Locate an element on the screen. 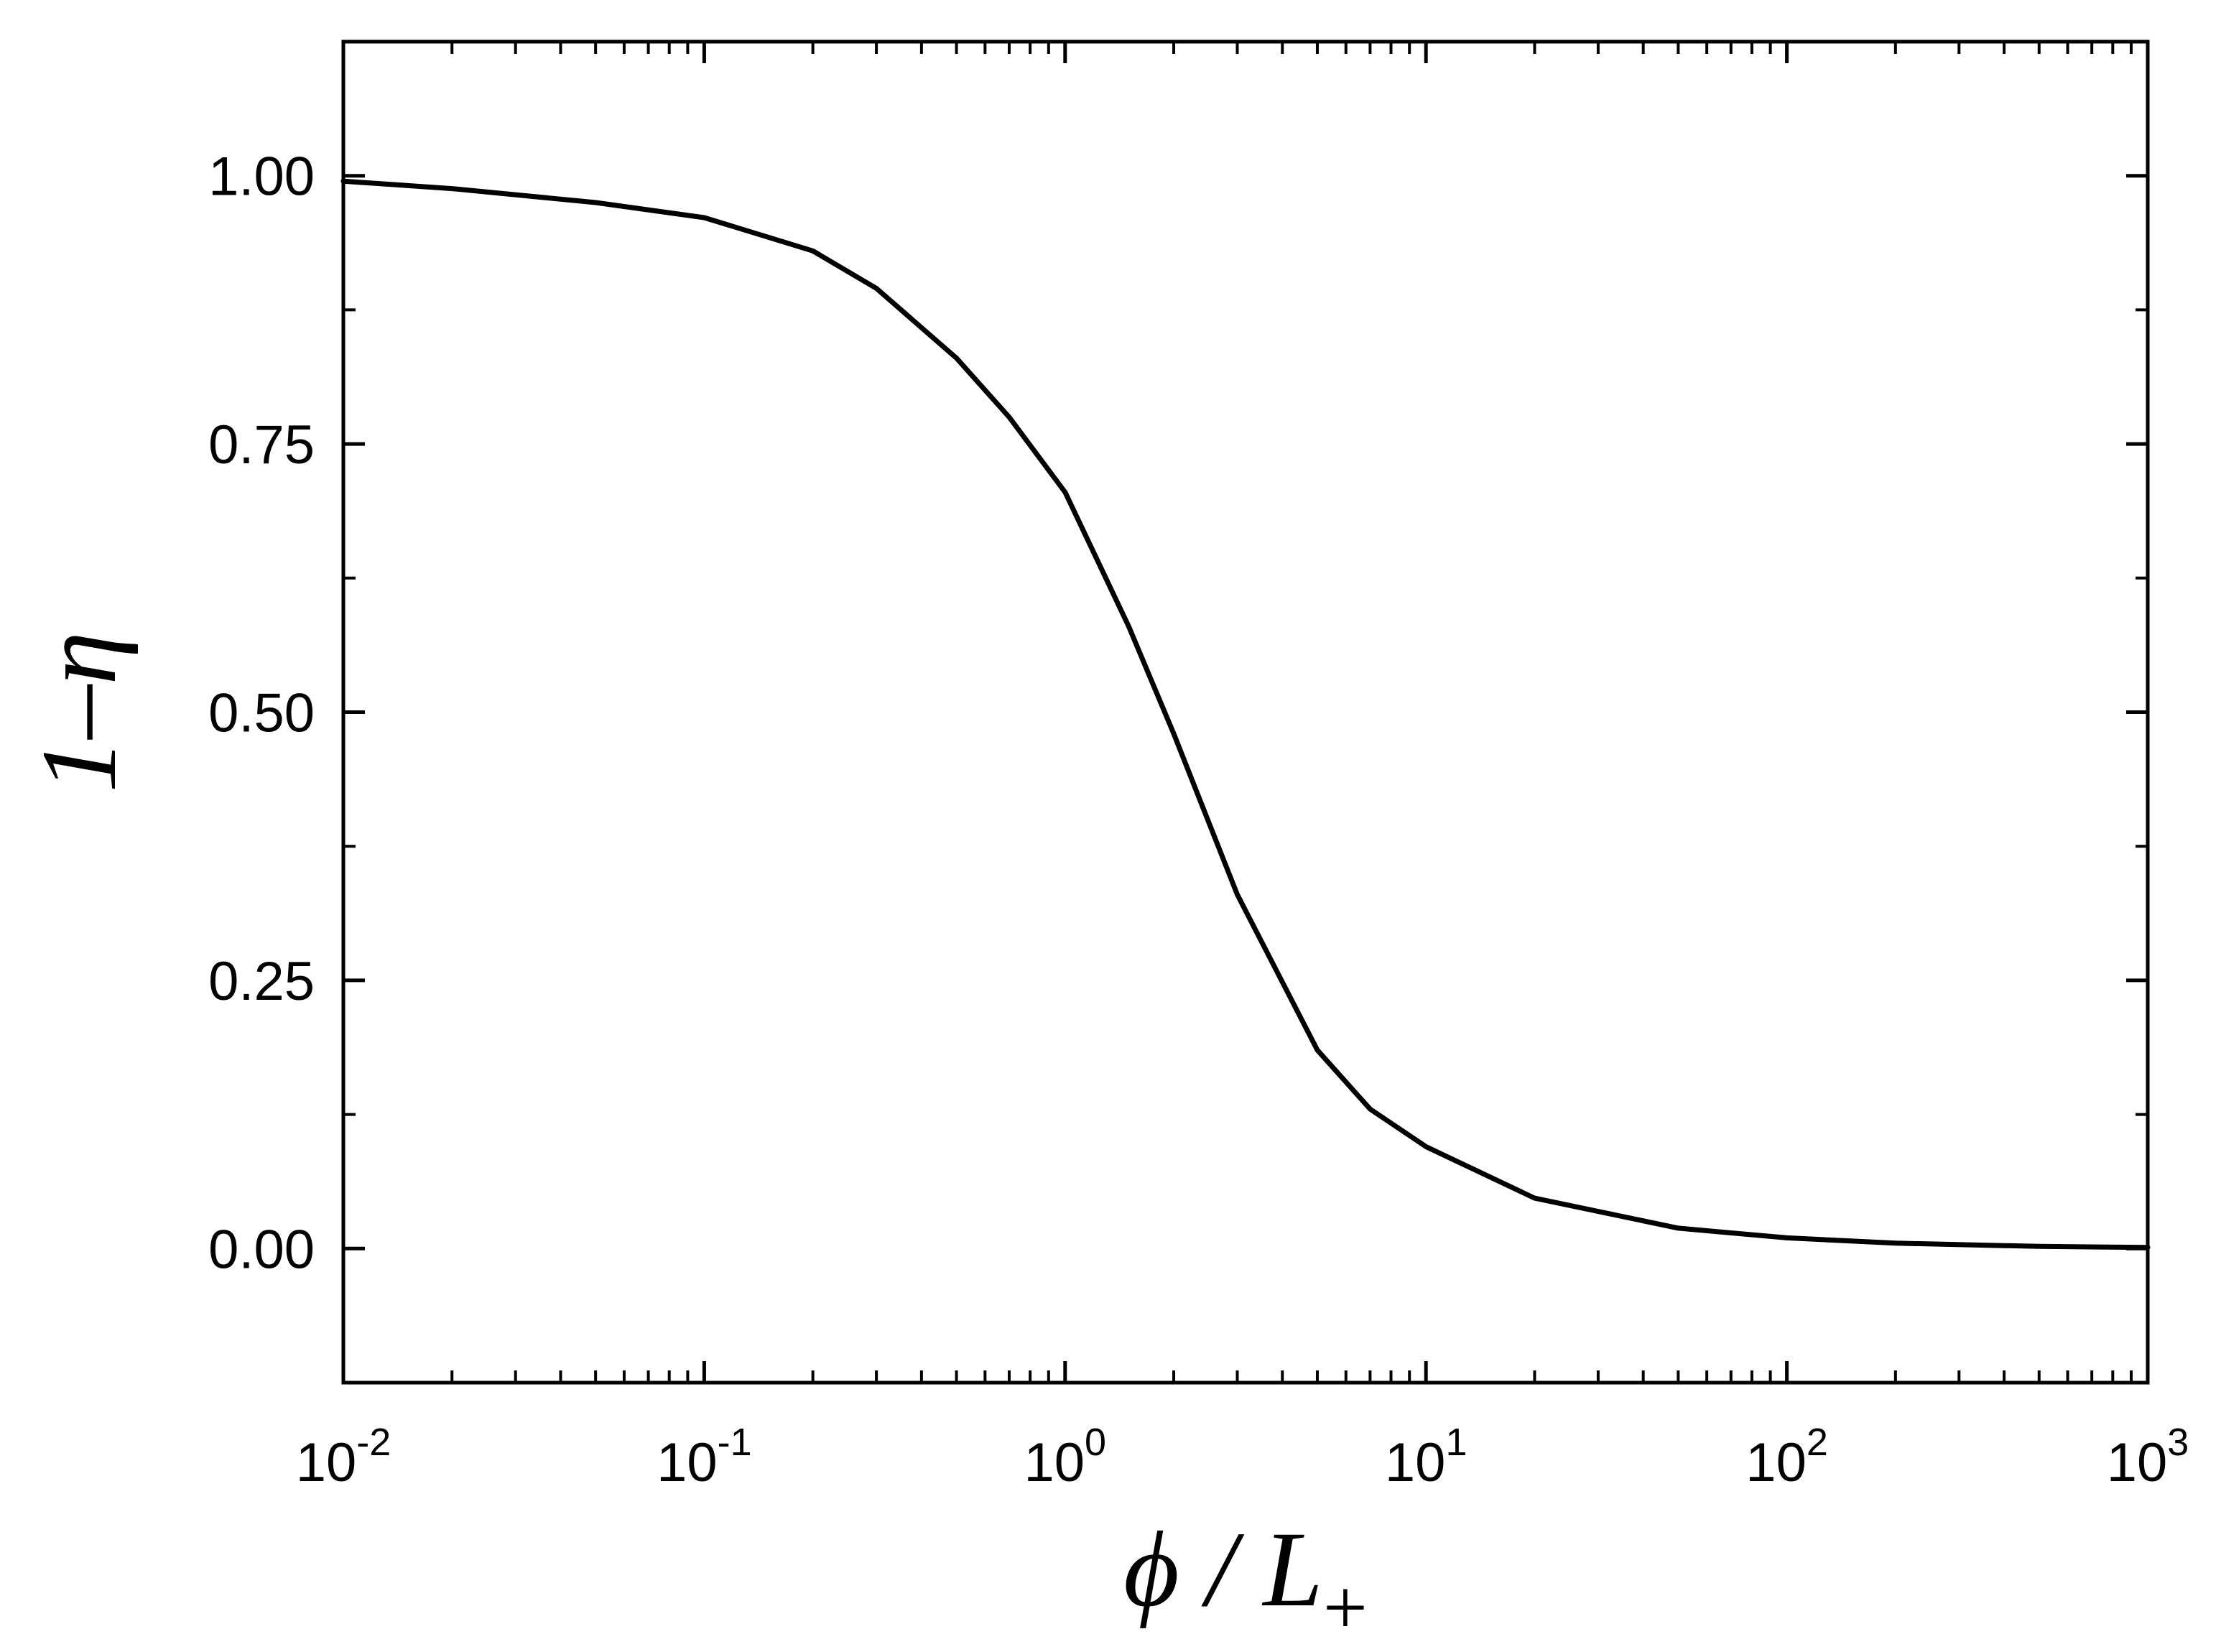 This screenshot has height=1652, width=2221. x-axis-title: ϕ / L+ is located at coordinates (1246, 1581).